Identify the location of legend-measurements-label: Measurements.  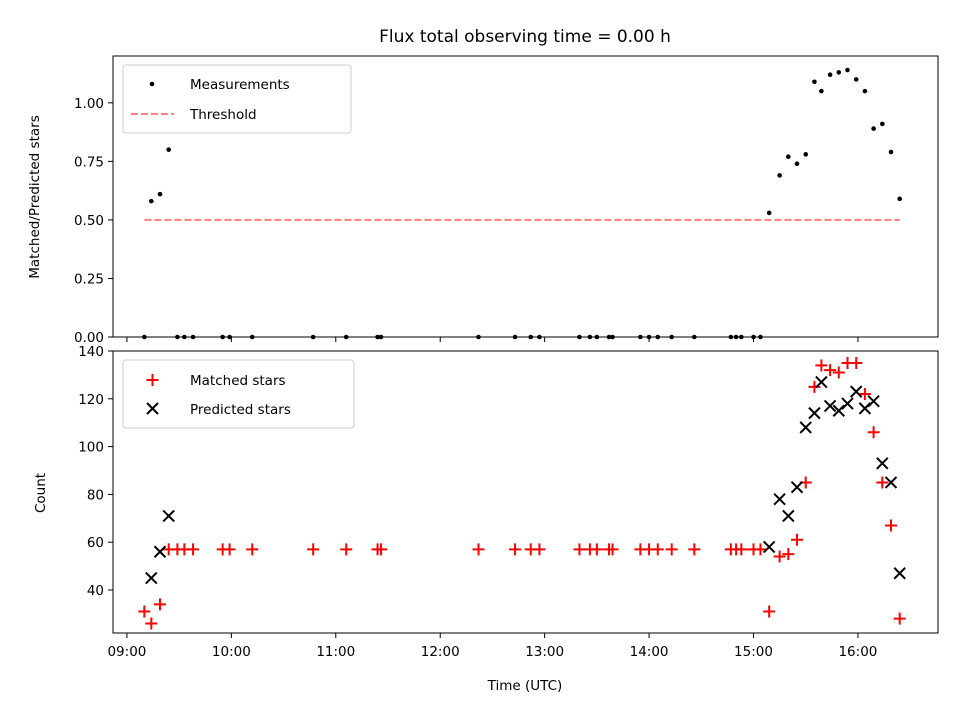
(240, 85).